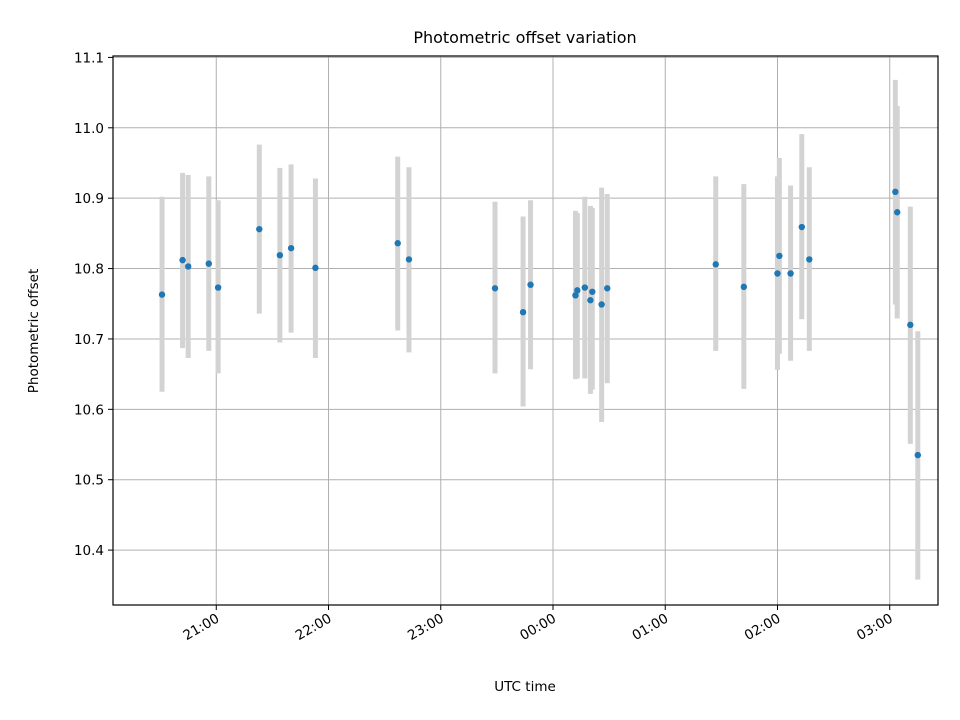  I want to click on y-tick-label: 10.6, so click(89, 410).